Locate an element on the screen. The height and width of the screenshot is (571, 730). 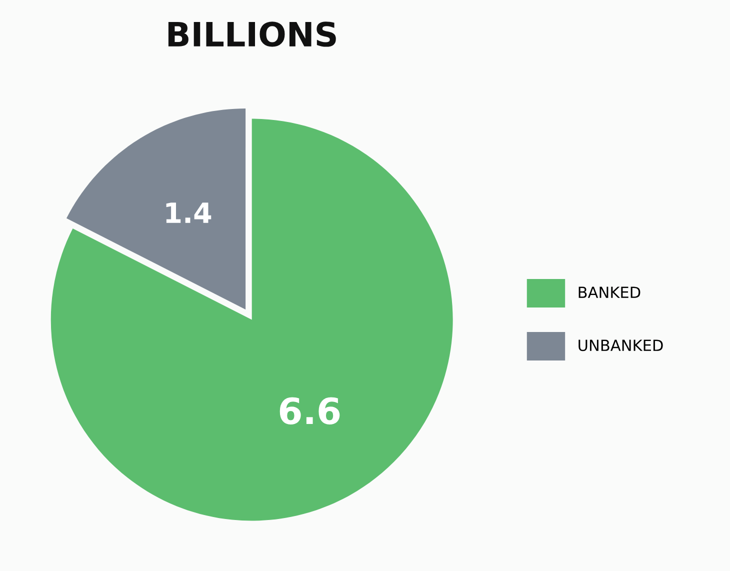
legend-label: BANKED is located at coordinates (609, 292).